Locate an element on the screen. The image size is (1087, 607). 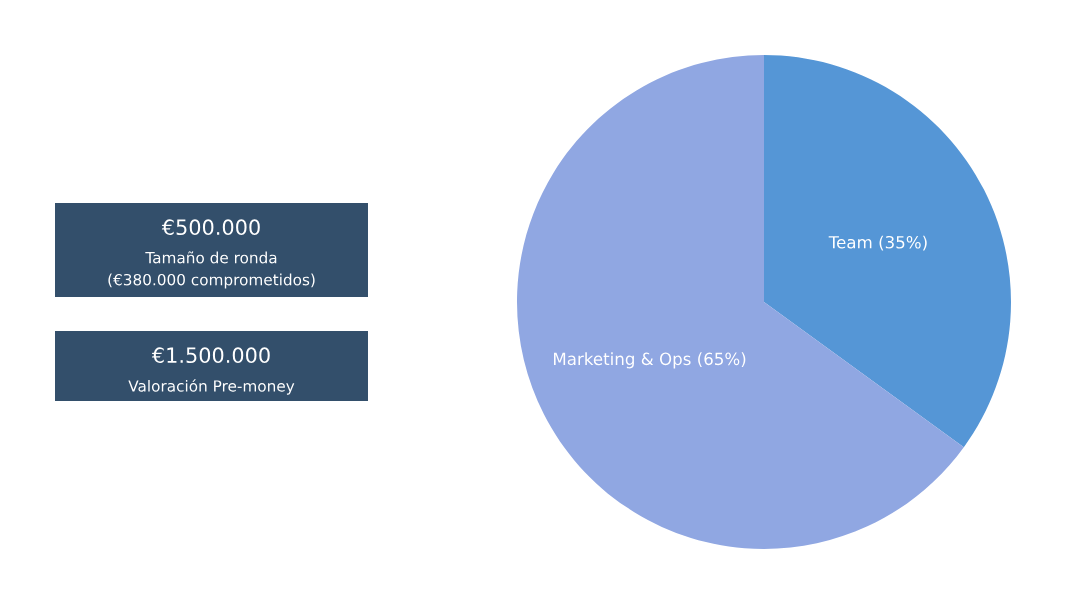
text: €1.500.000 Valoración Pre-money is located at coordinates (211, 371).